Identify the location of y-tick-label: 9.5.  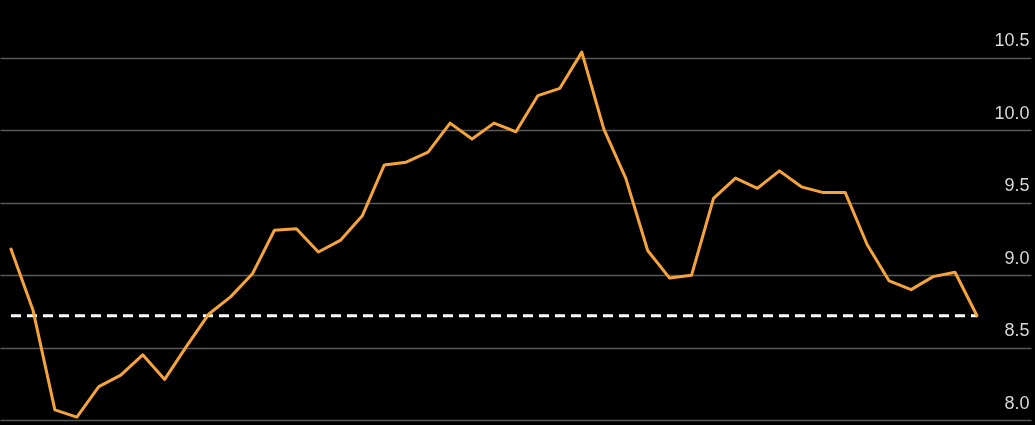
(1017, 185).